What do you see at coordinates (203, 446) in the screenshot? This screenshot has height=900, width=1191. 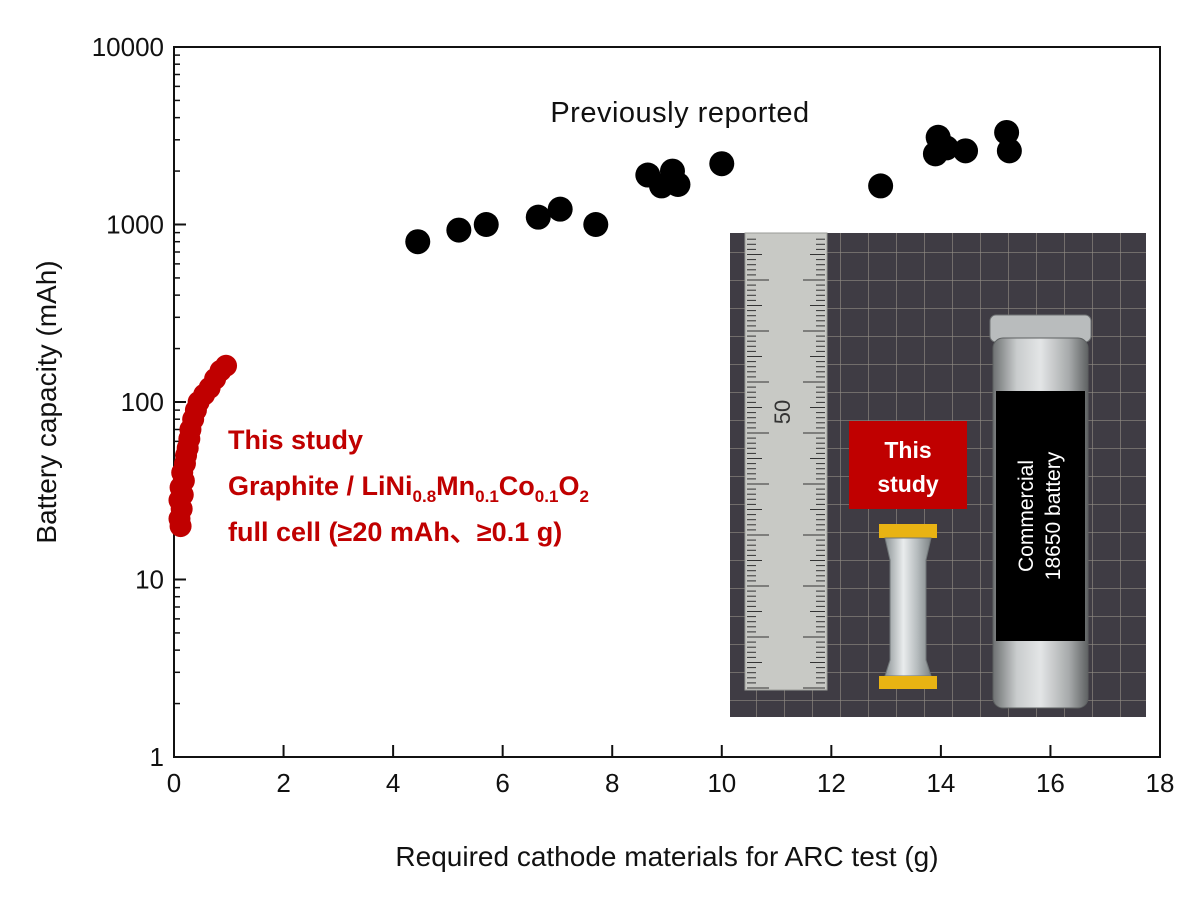 I see `series-this-study` at bounding box center [203, 446].